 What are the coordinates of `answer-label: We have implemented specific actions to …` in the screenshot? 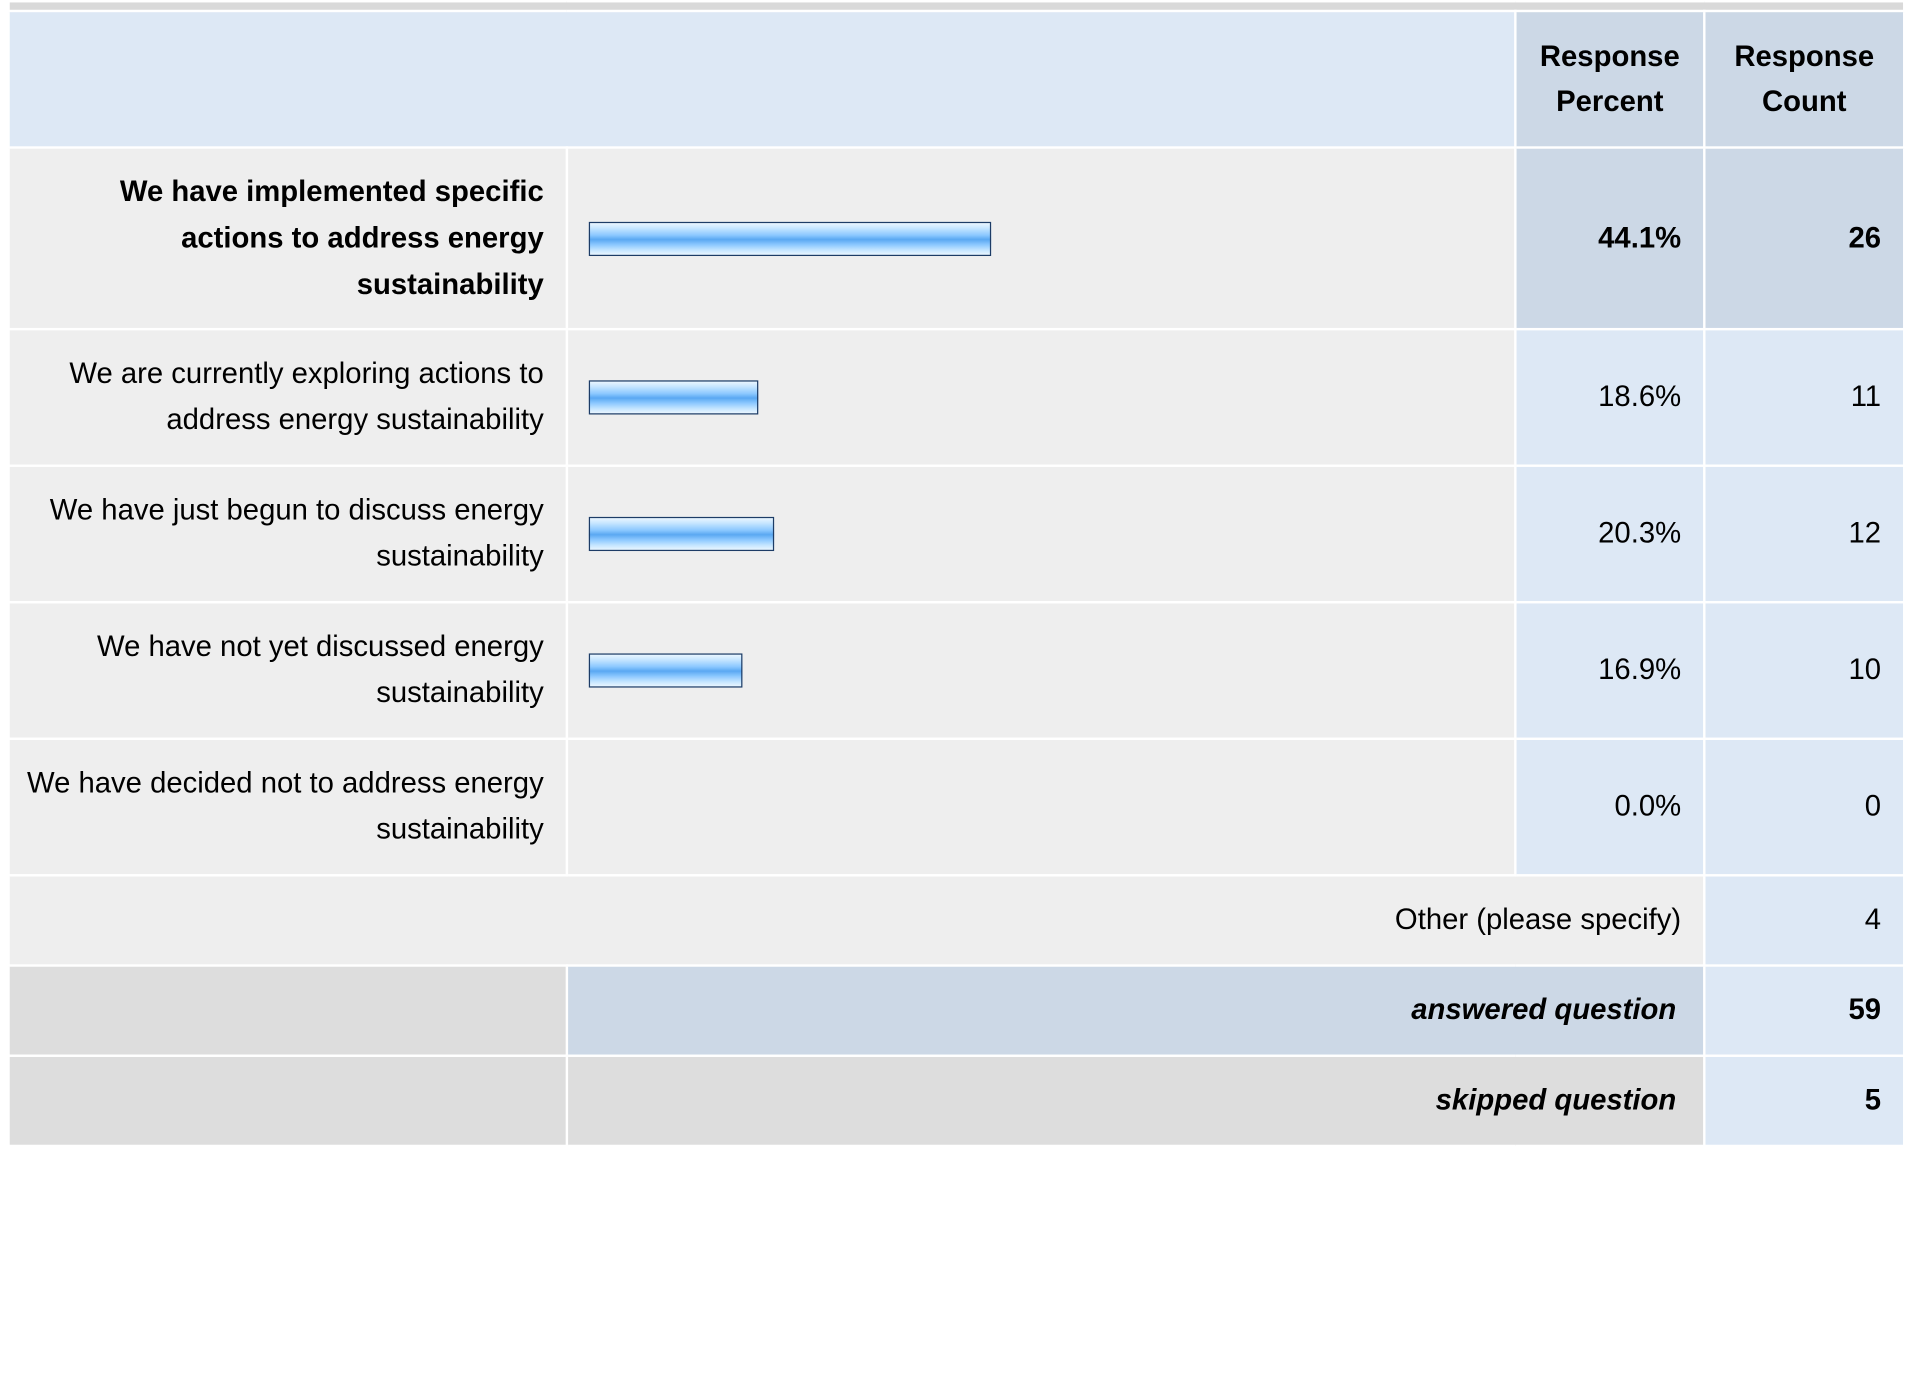 It's located at (288, 238).